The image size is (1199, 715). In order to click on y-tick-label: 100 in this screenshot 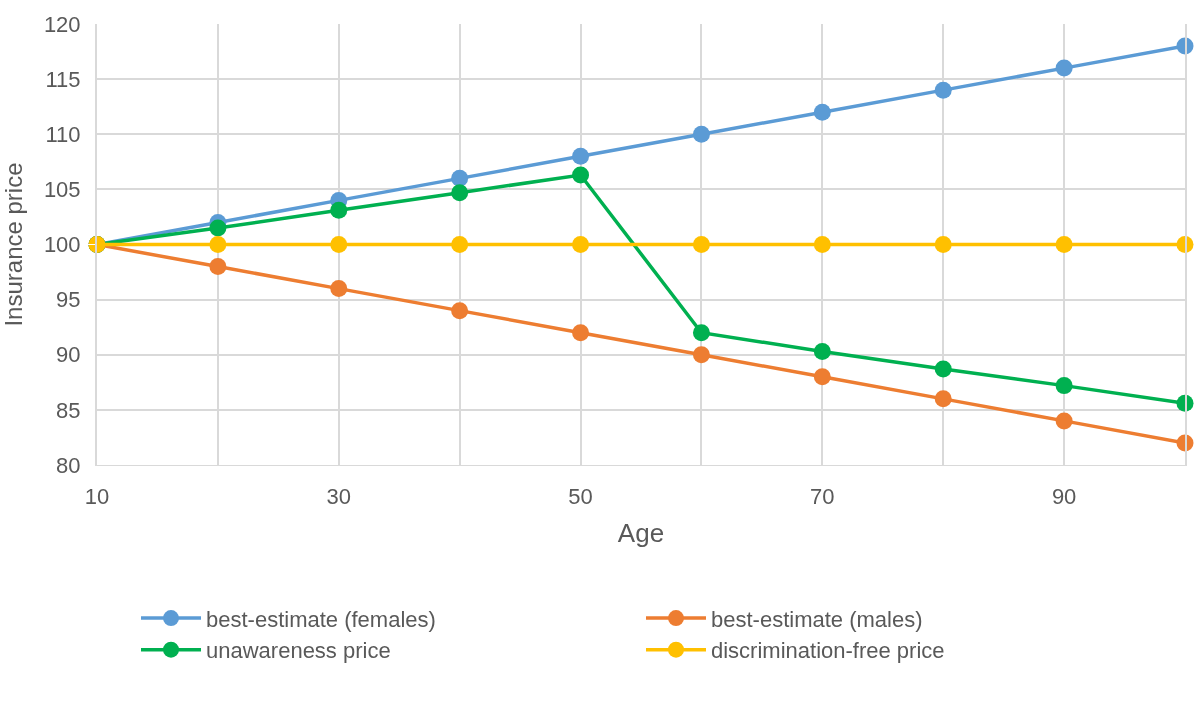, I will do `click(62, 245)`.